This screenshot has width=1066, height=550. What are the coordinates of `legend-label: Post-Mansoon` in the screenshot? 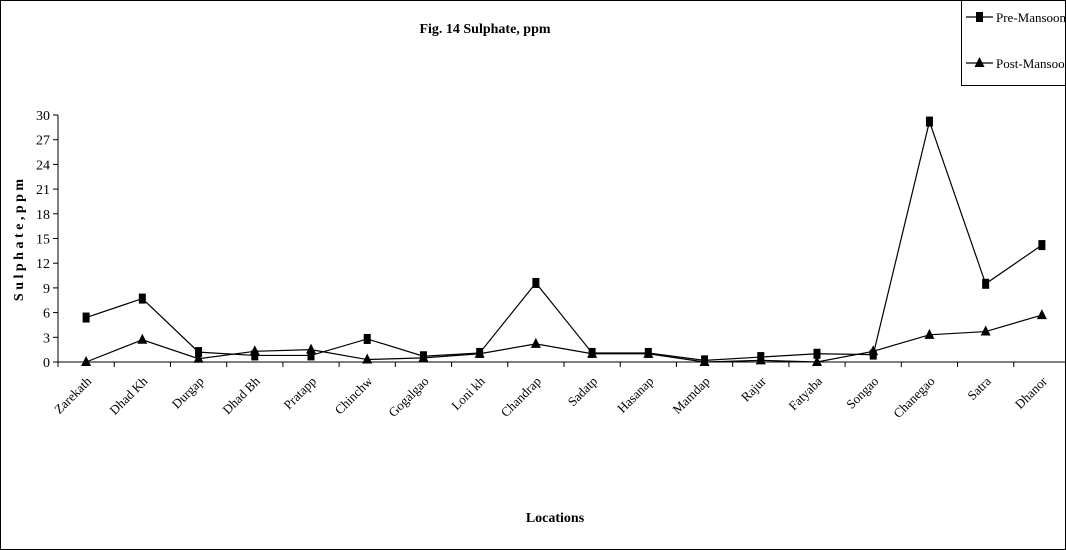 It's located at (1031, 63).